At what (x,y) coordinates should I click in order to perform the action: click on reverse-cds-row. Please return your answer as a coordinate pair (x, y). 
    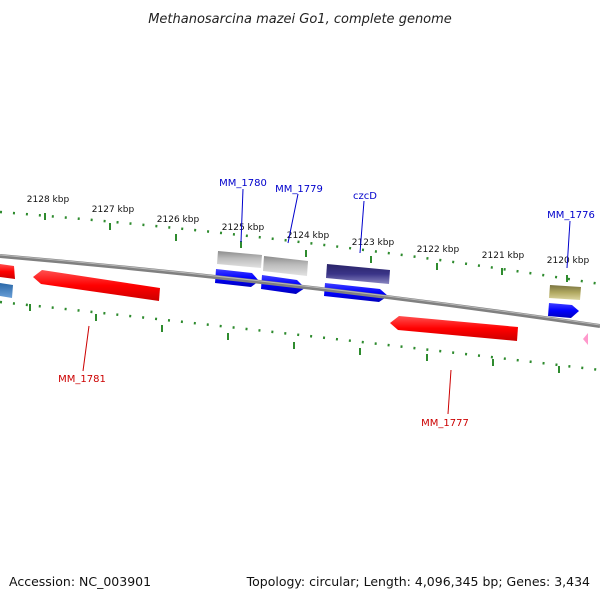
    Looking at the image, I should click on (310, 307).